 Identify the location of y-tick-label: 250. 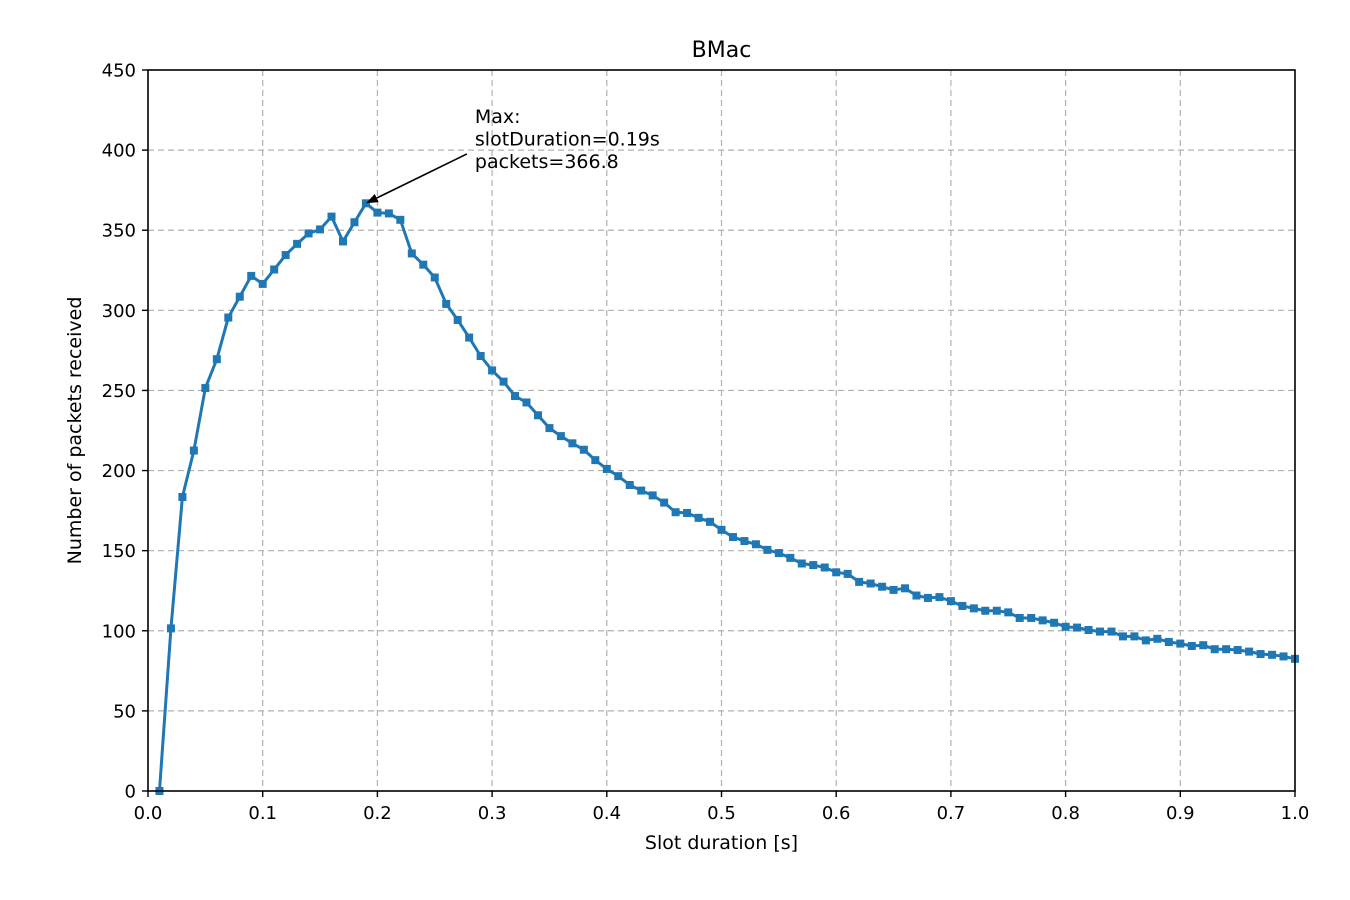
(119, 391).